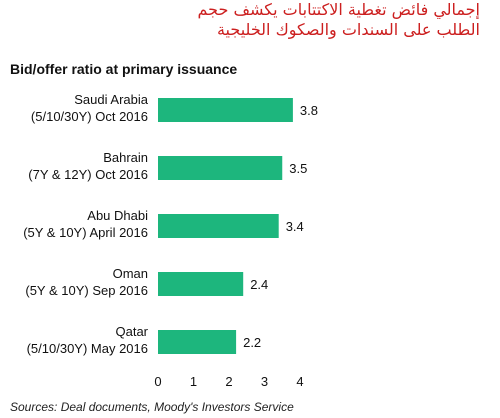 This screenshot has height=418, width=500. Describe the element at coordinates (299, 381) in the screenshot. I see `x-tick-label-4: 4` at that location.